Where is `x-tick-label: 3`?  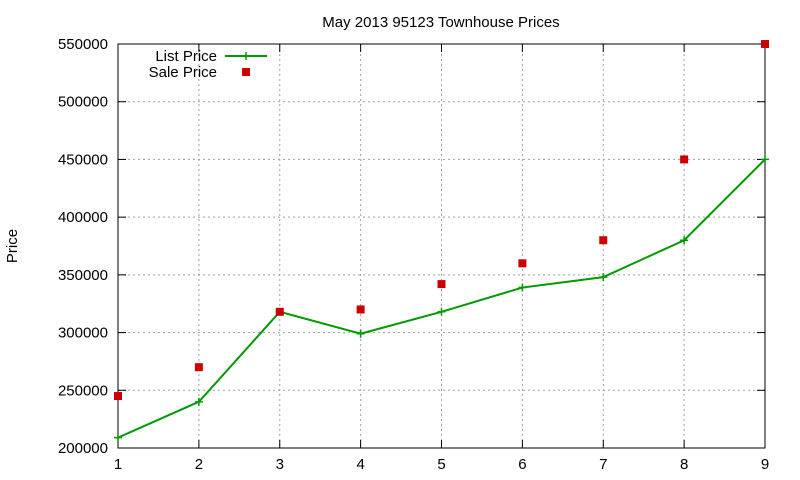 x-tick-label: 3 is located at coordinates (280, 464).